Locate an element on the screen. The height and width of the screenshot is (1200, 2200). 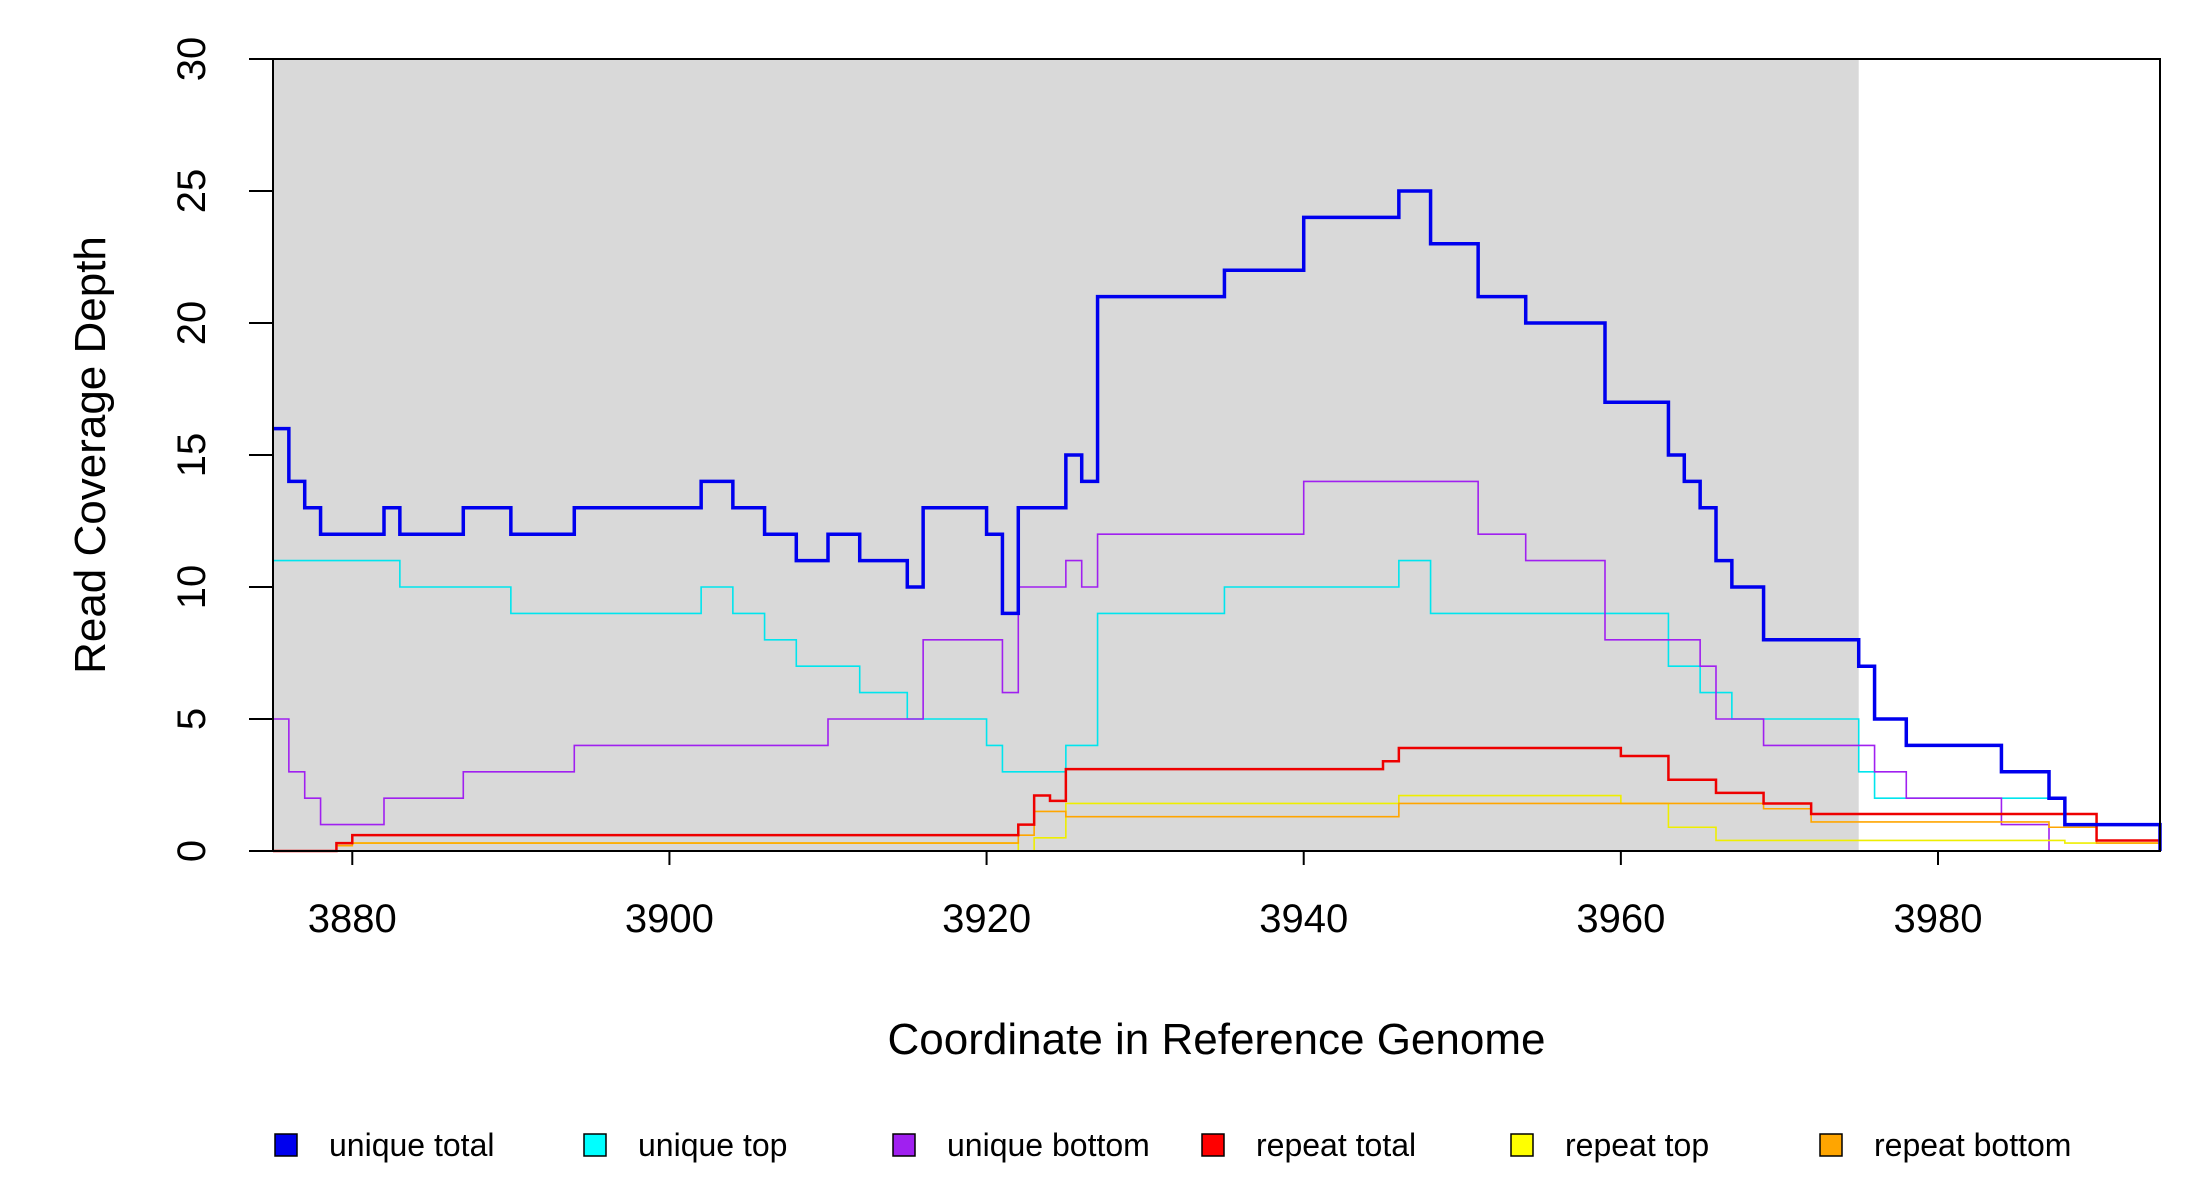
legend-label: unique bottom is located at coordinates (1048, 1145).